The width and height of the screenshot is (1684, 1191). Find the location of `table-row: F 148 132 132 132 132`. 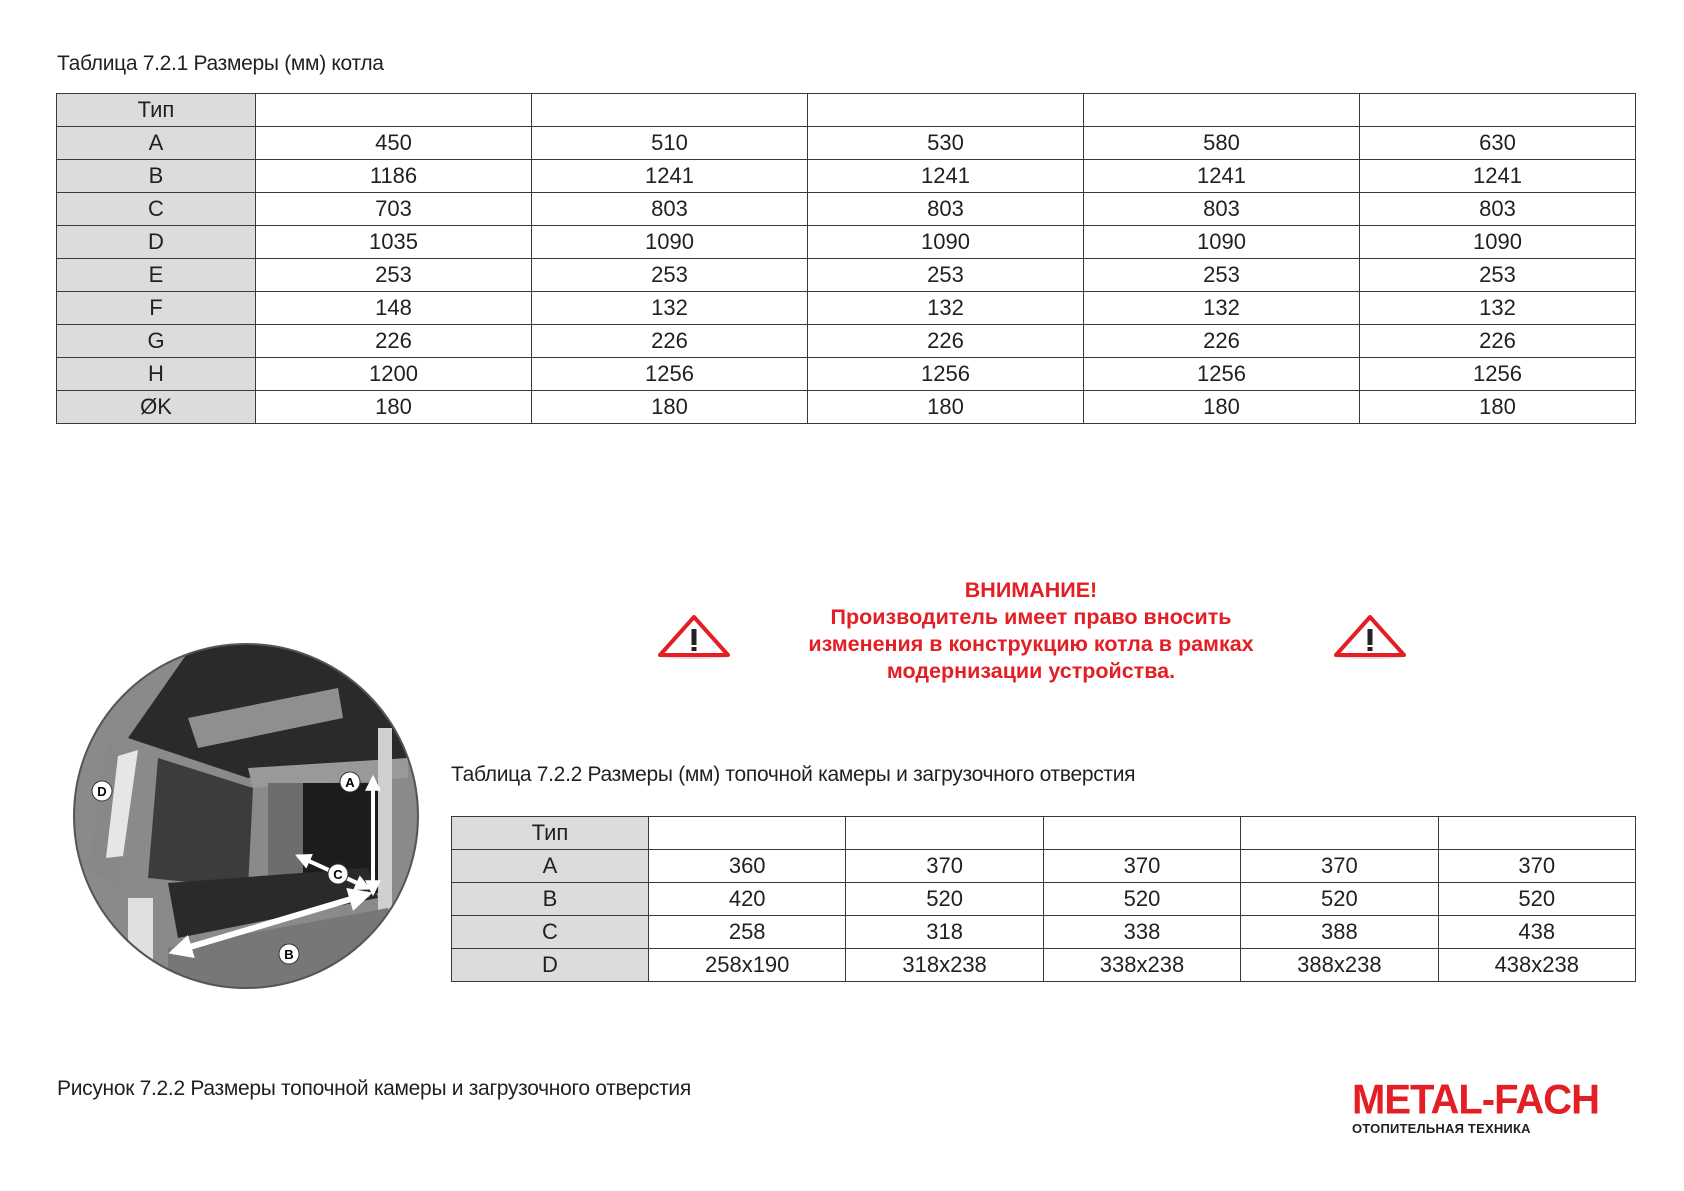

table-row: F 148 132 132 132 132 is located at coordinates (846, 308).